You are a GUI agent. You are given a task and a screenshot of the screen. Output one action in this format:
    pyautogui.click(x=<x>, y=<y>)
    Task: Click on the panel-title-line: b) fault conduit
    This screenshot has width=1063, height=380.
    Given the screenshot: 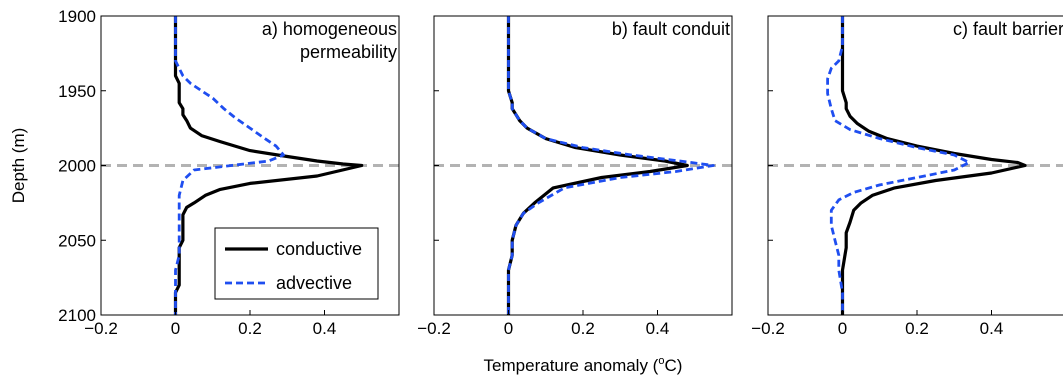 What is the action you would take?
    pyautogui.click(x=671, y=29)
    